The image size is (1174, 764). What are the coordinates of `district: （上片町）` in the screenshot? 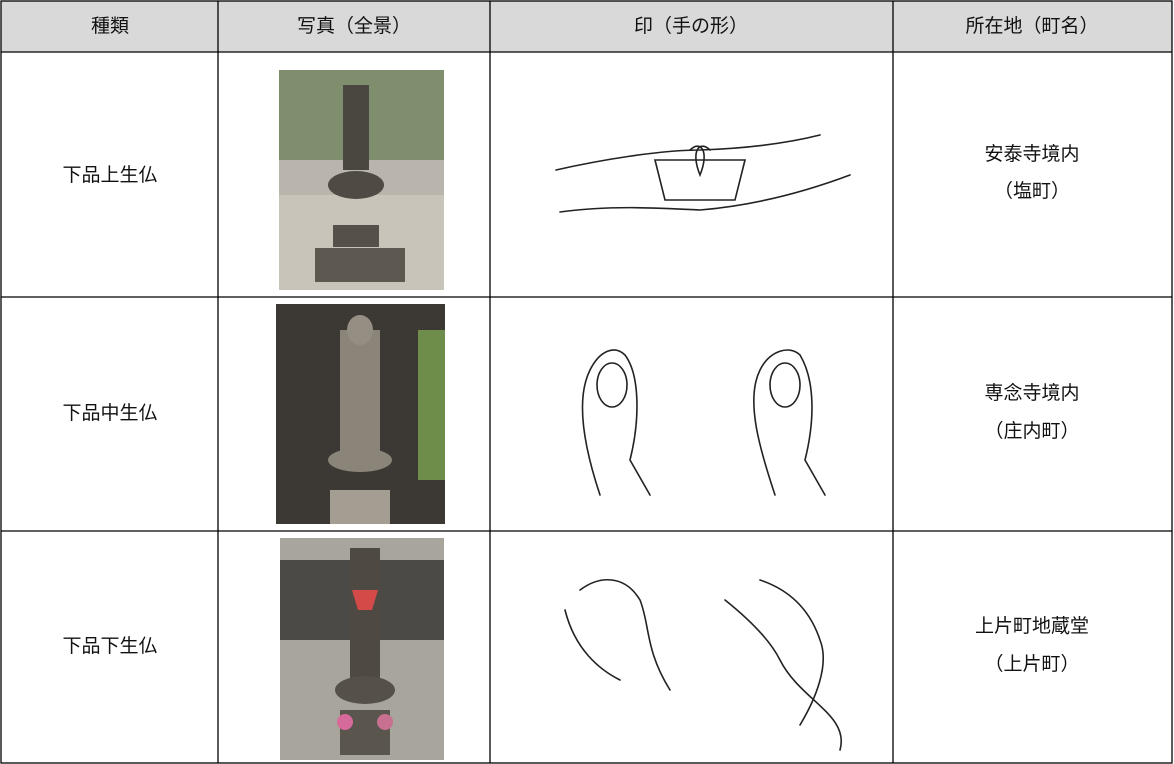 It's located at (1031, 664).